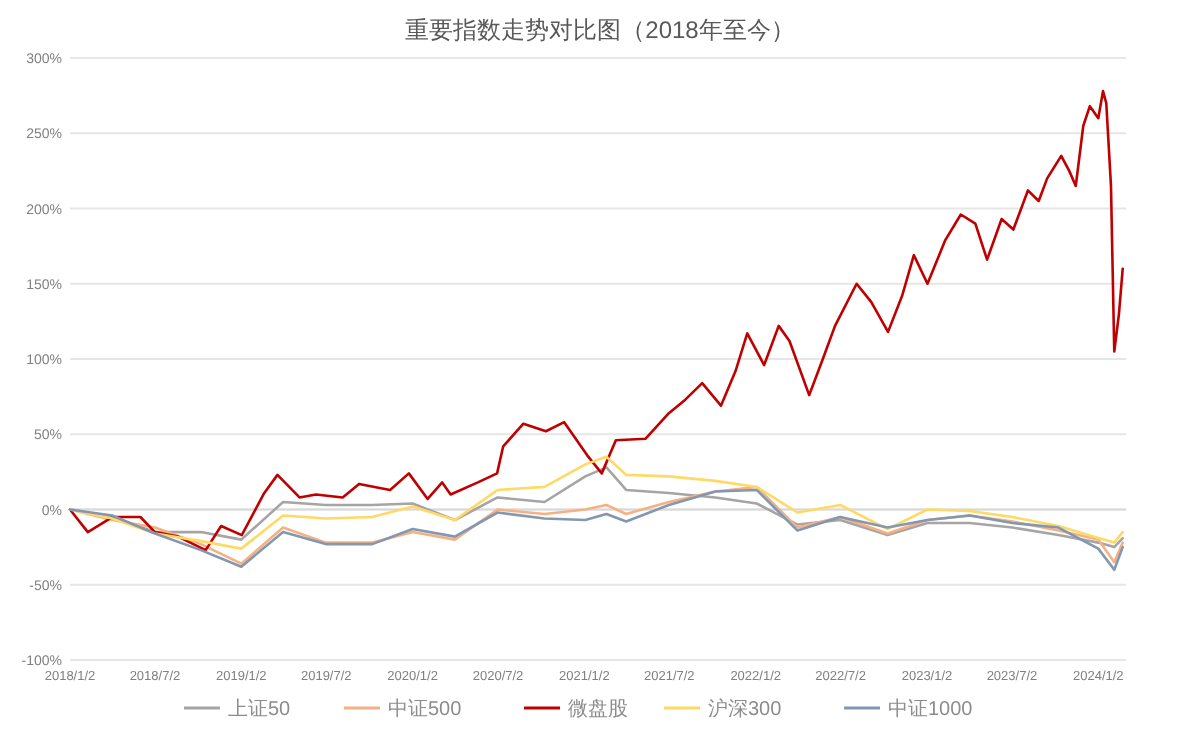 This screenshot has height=750, width=1200. I want to click on chart-title: 重要指数走势对比图（2018年至今）, so click(600, 30).